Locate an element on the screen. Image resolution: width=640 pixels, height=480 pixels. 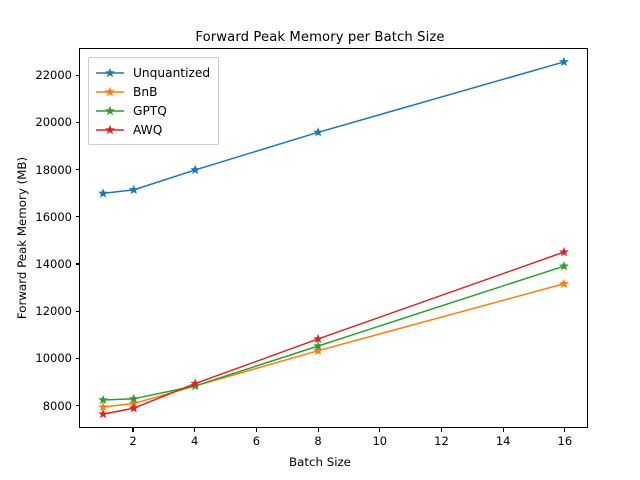
x-axis-tick-label: 8 is located at coordinates (318, 441).